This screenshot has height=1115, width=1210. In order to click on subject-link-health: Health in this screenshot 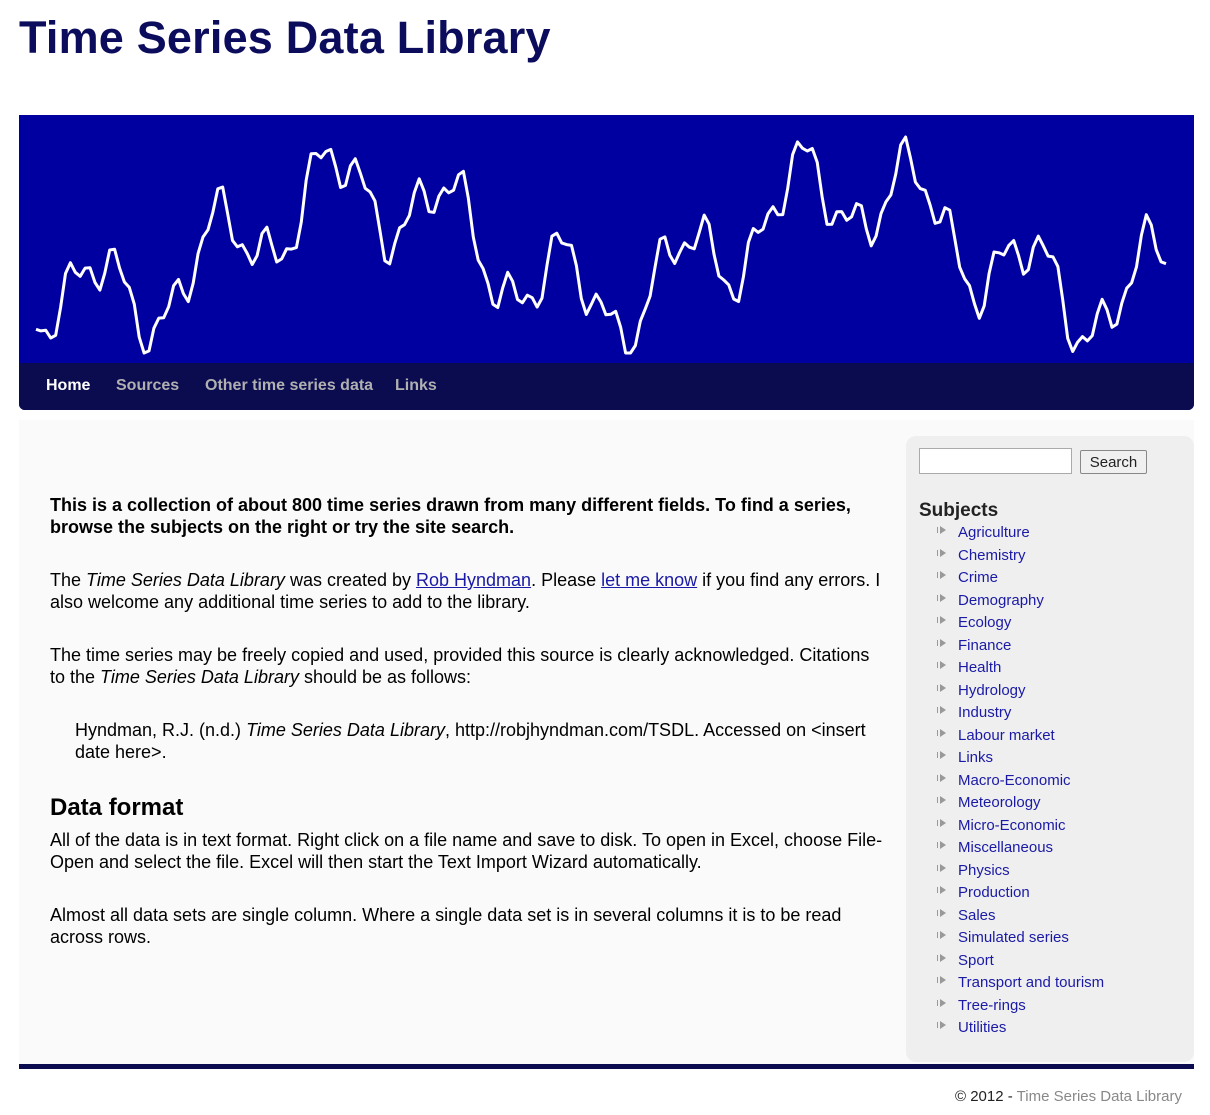, I will do `click(980, 667)`.